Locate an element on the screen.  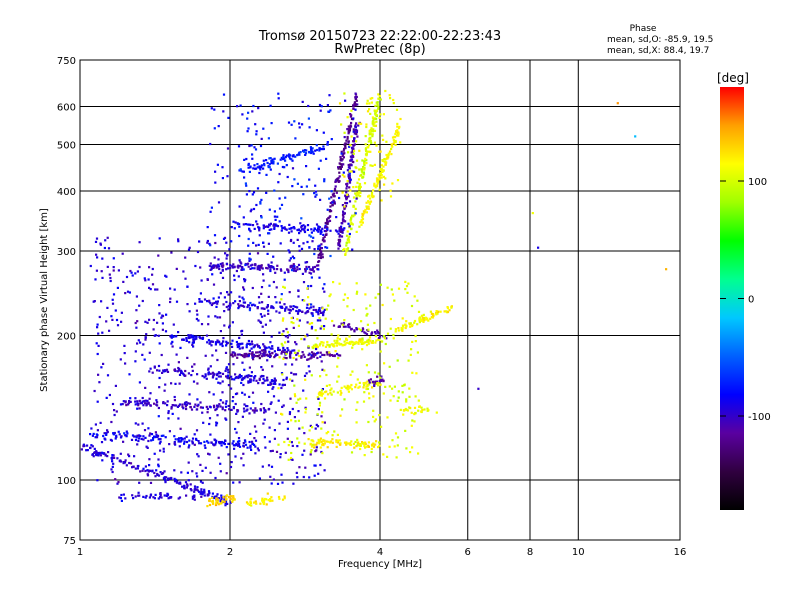
colorbar-tick-label: 0 is located at coordinates (751, 300).